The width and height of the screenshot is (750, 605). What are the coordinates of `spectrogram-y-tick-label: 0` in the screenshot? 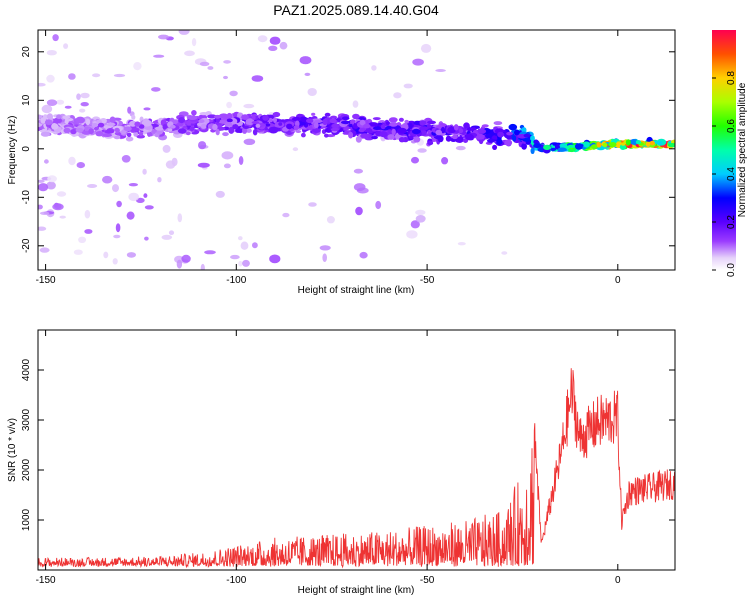 It's located at (26, 149).